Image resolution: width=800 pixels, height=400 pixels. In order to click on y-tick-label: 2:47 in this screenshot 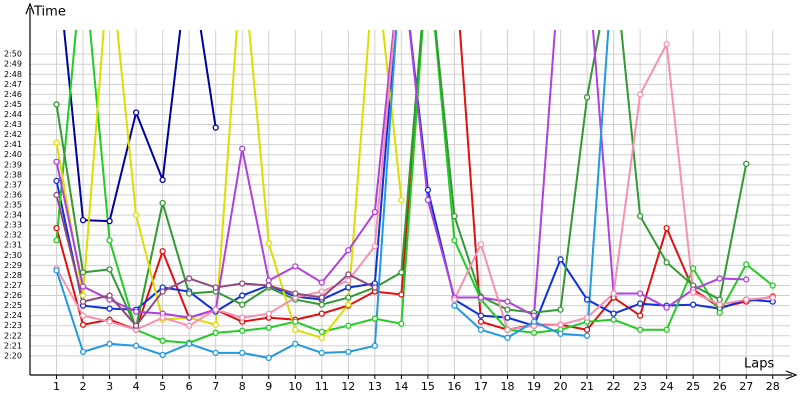, I will do `click(13, 84)`.